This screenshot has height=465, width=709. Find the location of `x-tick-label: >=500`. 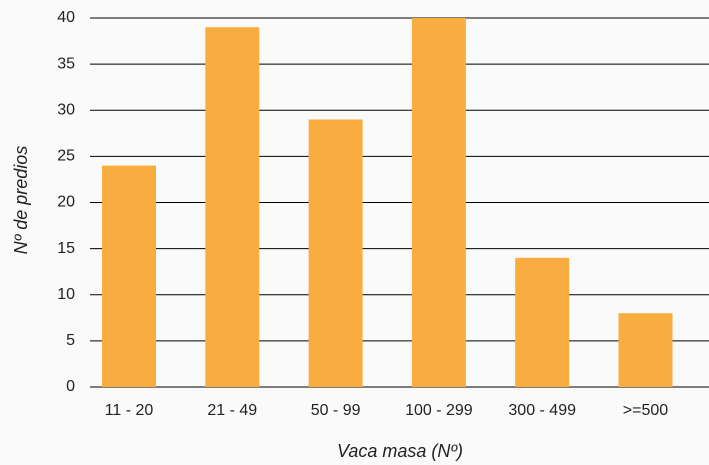

x-tick-label: >=500 is located at coordinates (645, 410).